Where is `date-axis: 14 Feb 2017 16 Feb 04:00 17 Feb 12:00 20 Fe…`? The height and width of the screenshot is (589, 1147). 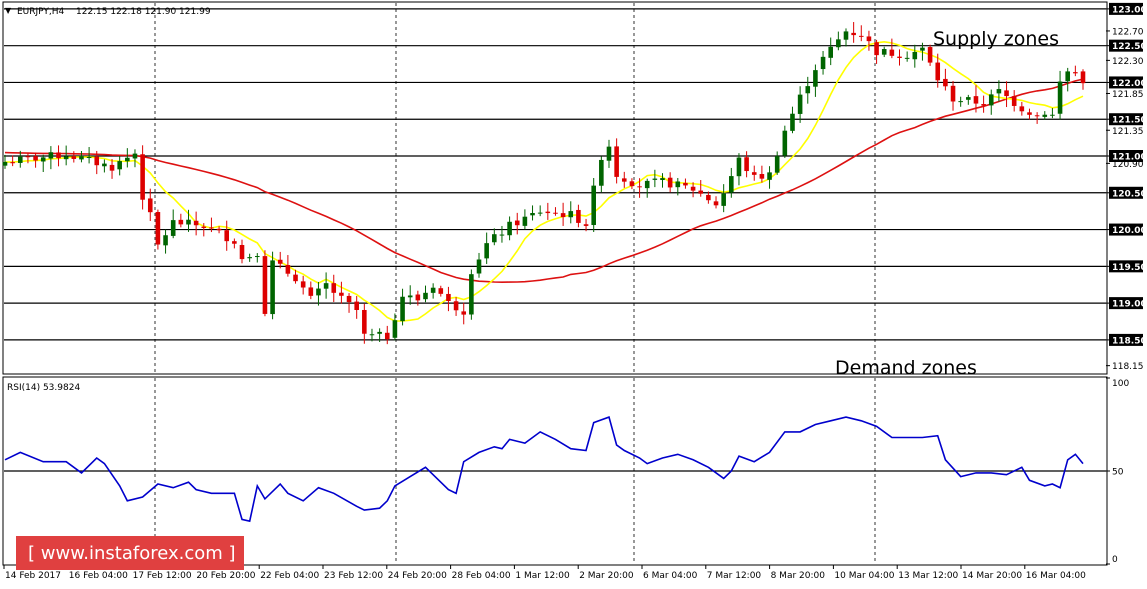
date-axis: 14 Feb 2017 16 Feb 04:00 17 Feb 12:00 20 Fe… is located at coordinates (544, 573).